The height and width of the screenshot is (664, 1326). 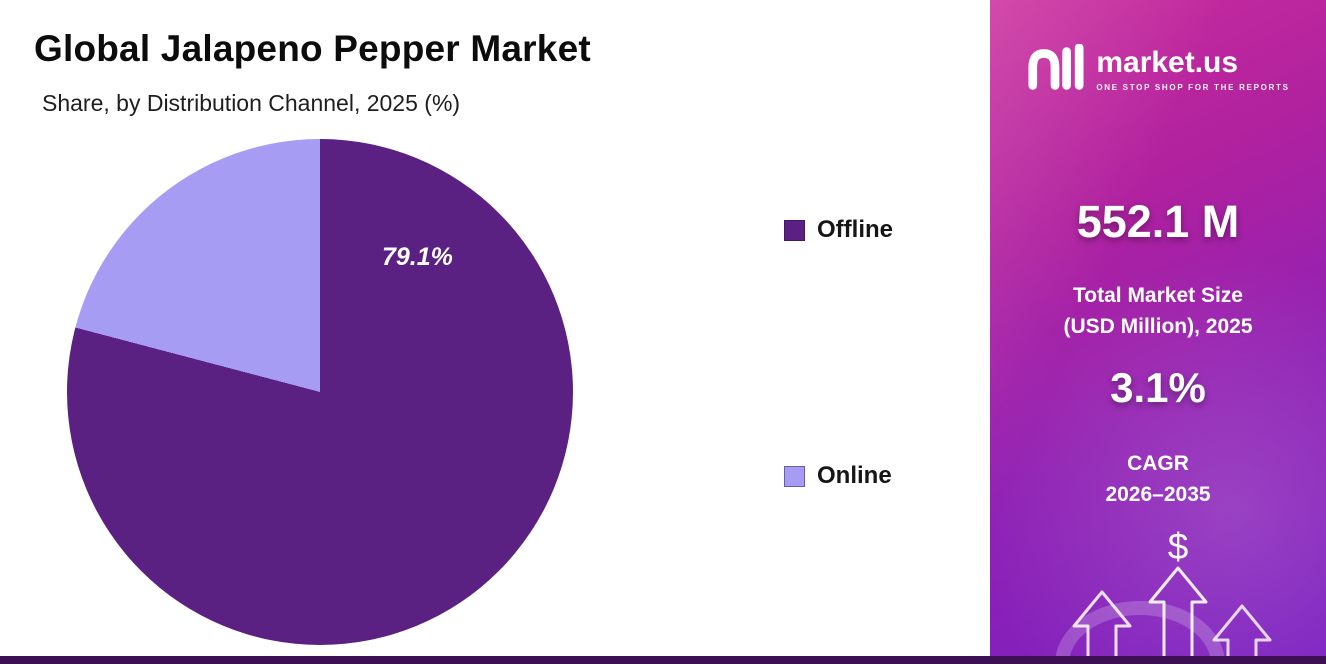 I want to click on stat-market-size-label-line1: Total Market Size, so click(x=1158, y=295).